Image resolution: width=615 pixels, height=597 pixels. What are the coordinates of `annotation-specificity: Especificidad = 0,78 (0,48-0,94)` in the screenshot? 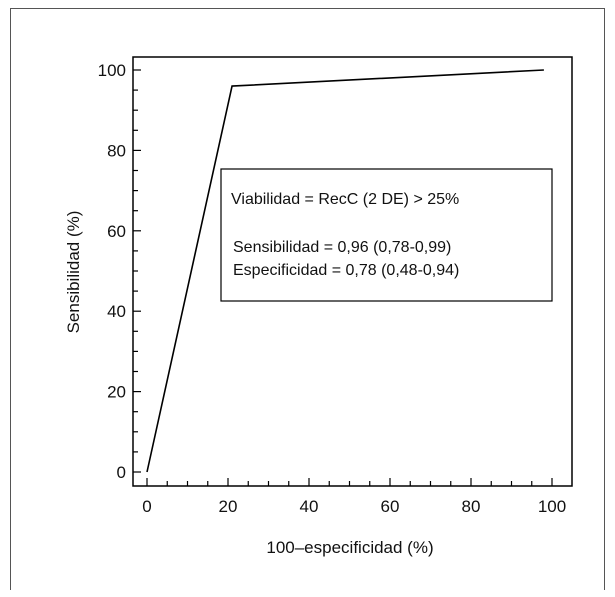 It's located at (346, 270).